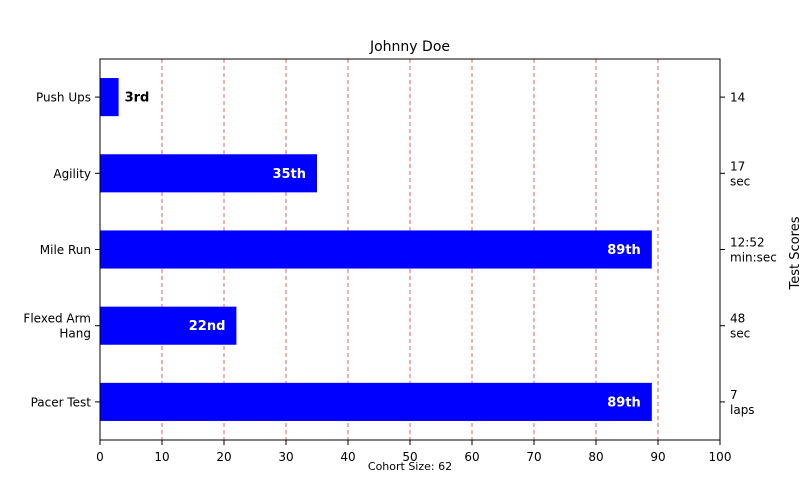 The width and height of the screenshot is (800, 500). Describe the element at coordinates (657, 457) in the screenshot. I see `x-tick-label: 90` at that location.